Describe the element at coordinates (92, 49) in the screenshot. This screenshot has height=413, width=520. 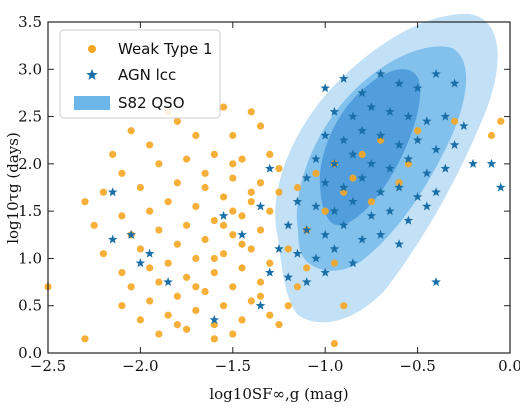
I see `legend-marker-weak-type1` at that location.